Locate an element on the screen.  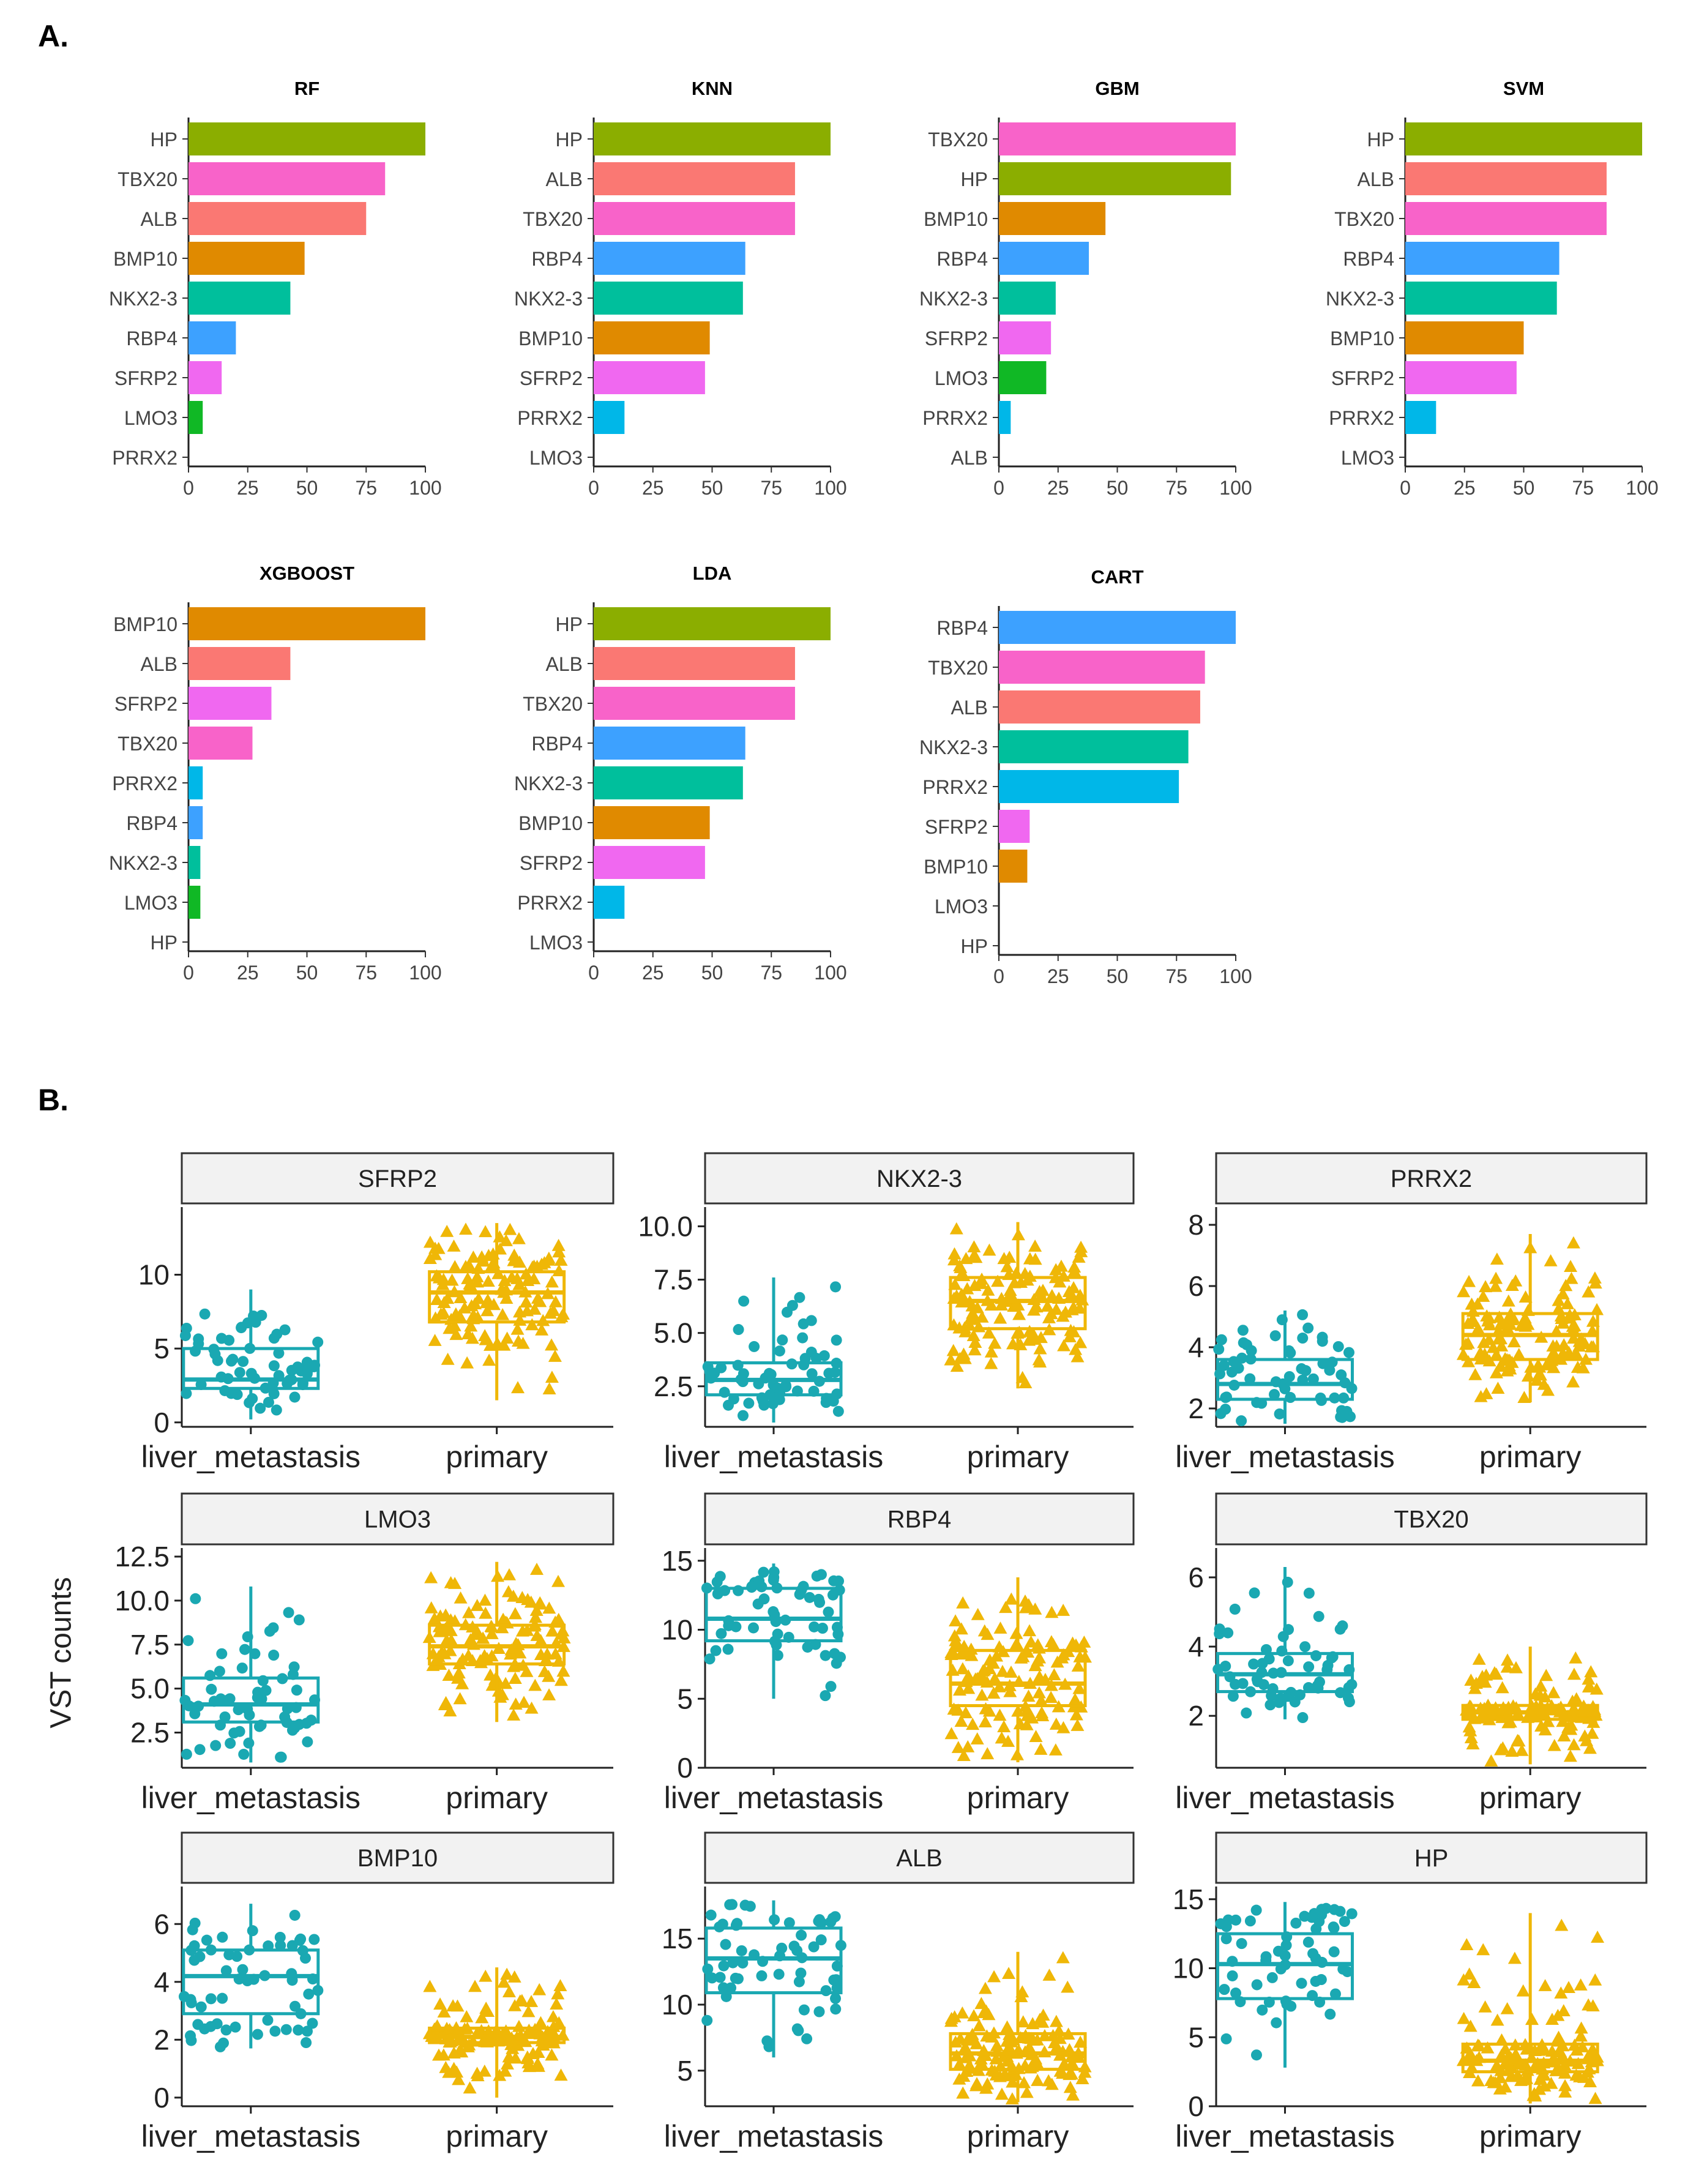
facet-title: RBP4 is located at coordinates (919, 1519).